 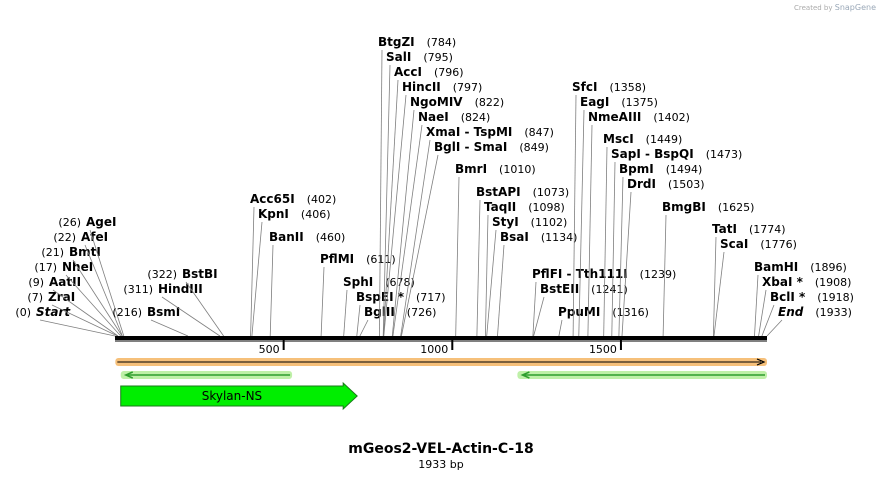 I want to click on site-name: AatII, so click(x=65, y=282).